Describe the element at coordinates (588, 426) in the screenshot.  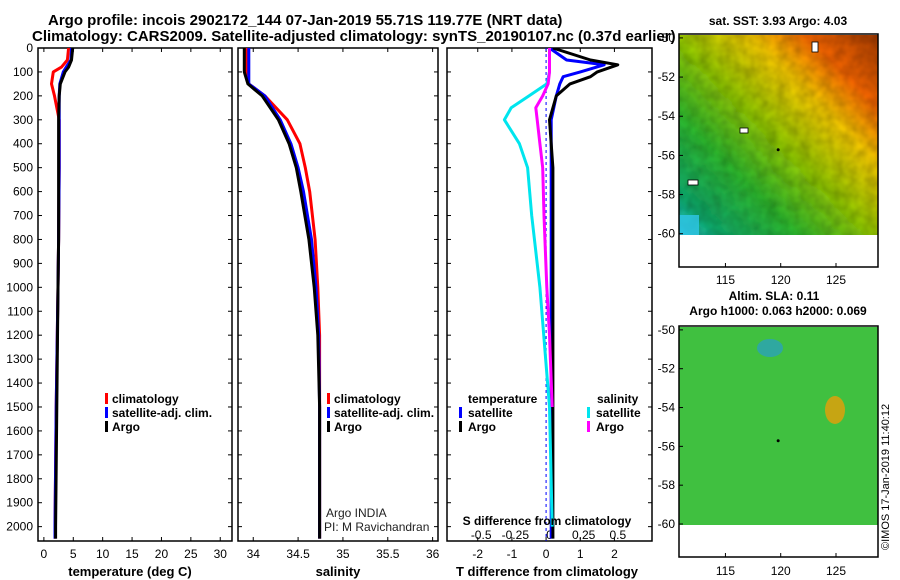
I see `legend-swatch-s-argo` at that location.